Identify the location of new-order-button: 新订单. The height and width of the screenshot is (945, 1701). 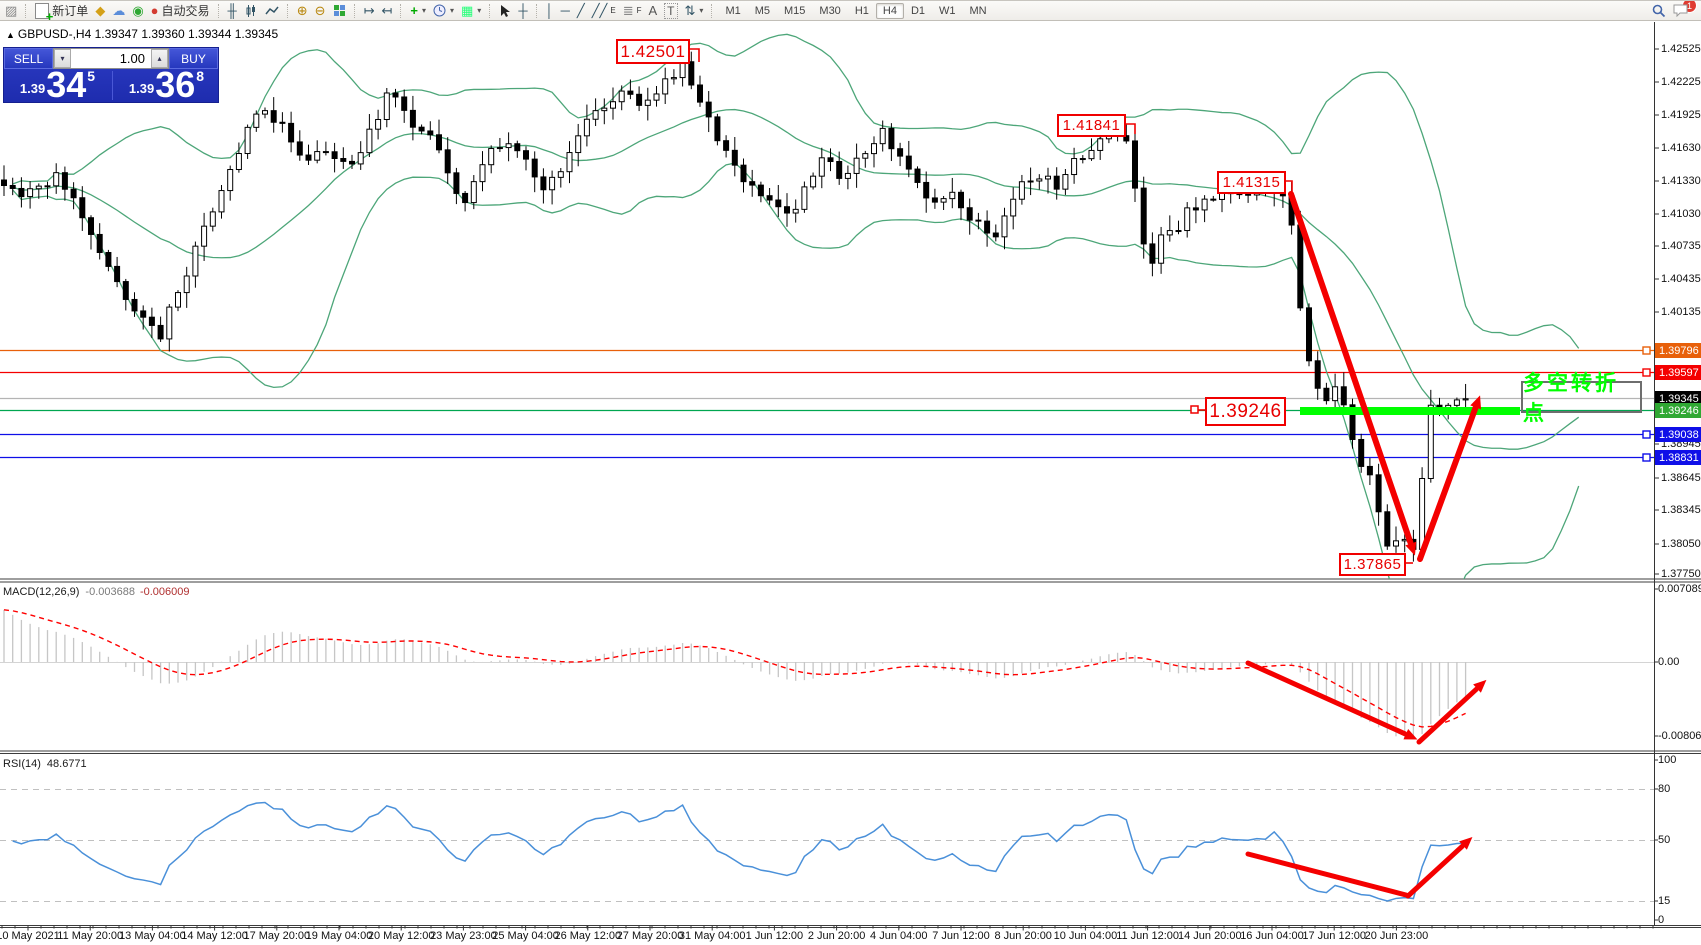
(61, 13).